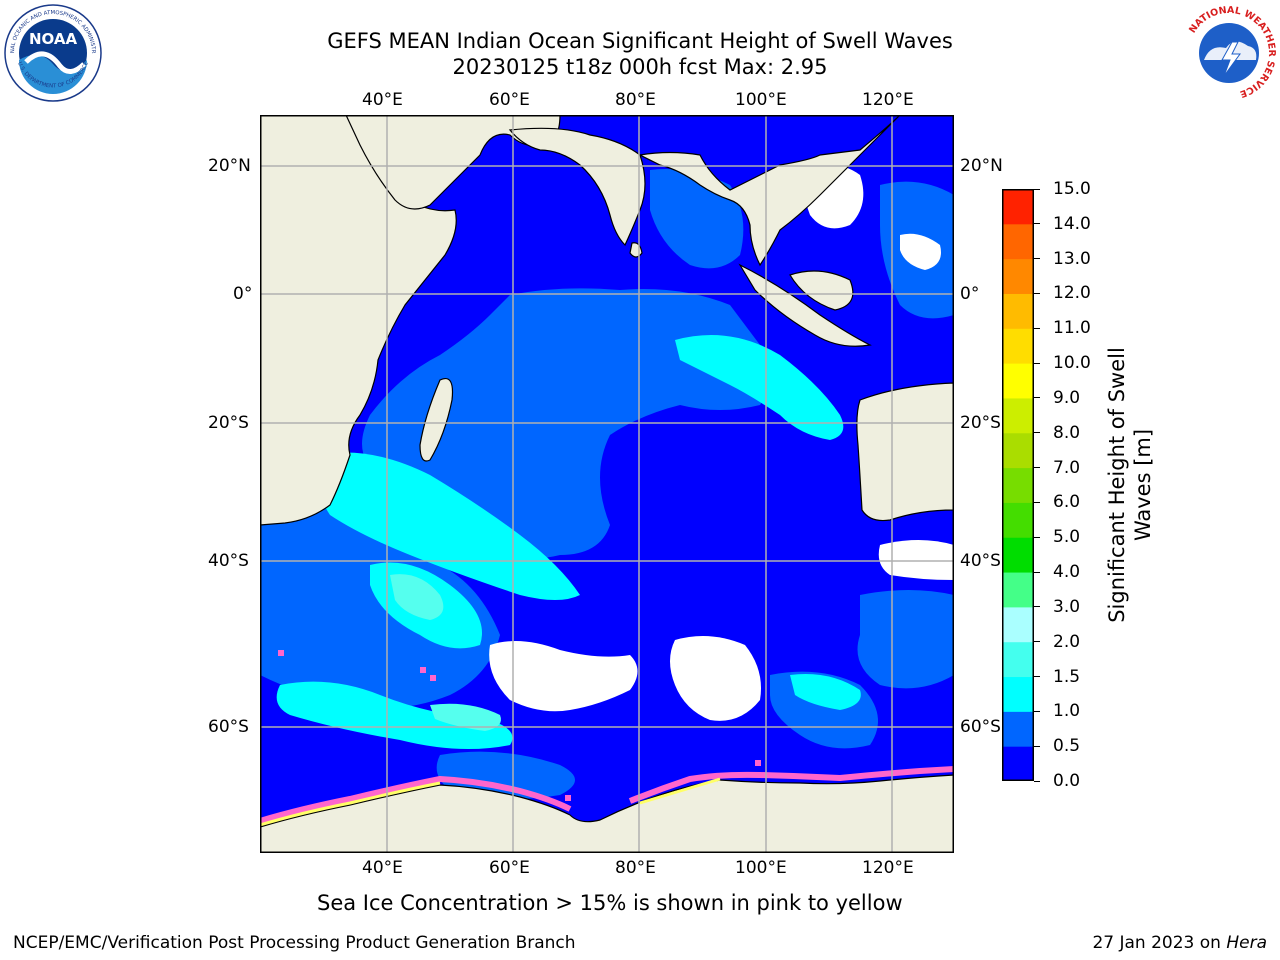  Describe the element at coordinates (640, 67) in the screenshot. I see `chart-subtitle: 20230125 t18z 000h fcst Max: 2.95` at that location.